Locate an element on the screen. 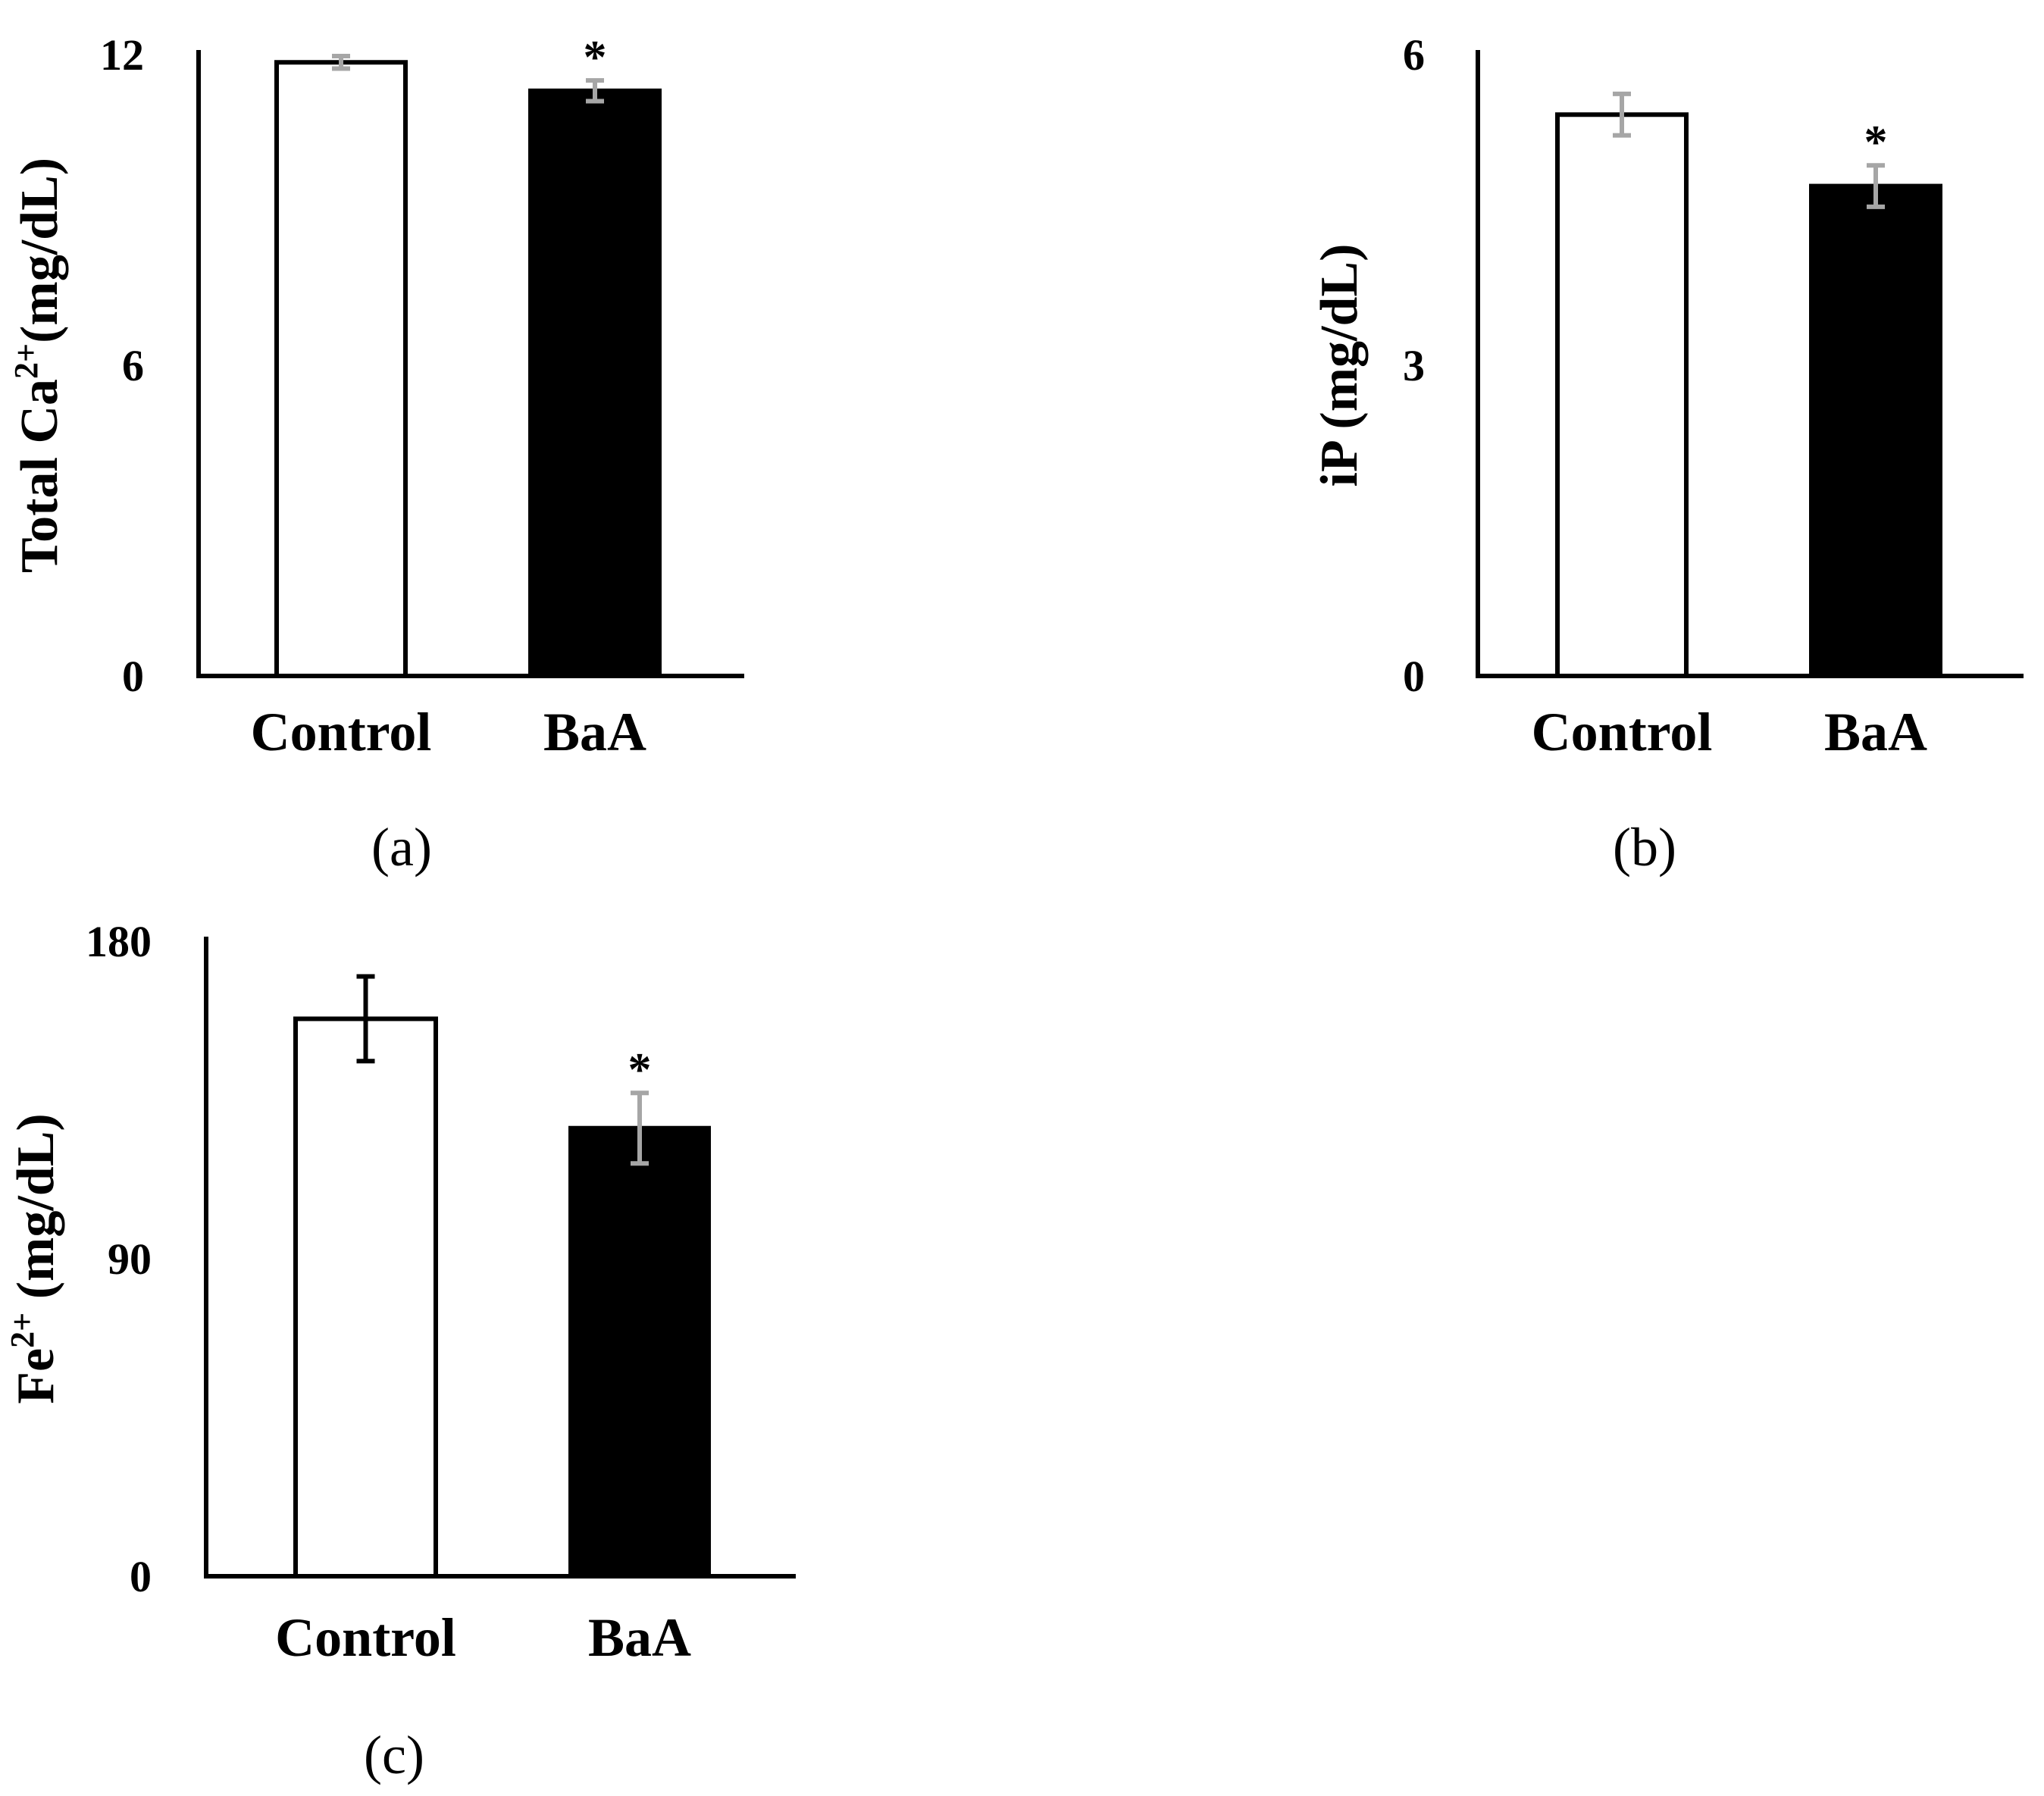  y-axis-label: Fe2+ (mg/dL) is located at coordinates (34, 1258).